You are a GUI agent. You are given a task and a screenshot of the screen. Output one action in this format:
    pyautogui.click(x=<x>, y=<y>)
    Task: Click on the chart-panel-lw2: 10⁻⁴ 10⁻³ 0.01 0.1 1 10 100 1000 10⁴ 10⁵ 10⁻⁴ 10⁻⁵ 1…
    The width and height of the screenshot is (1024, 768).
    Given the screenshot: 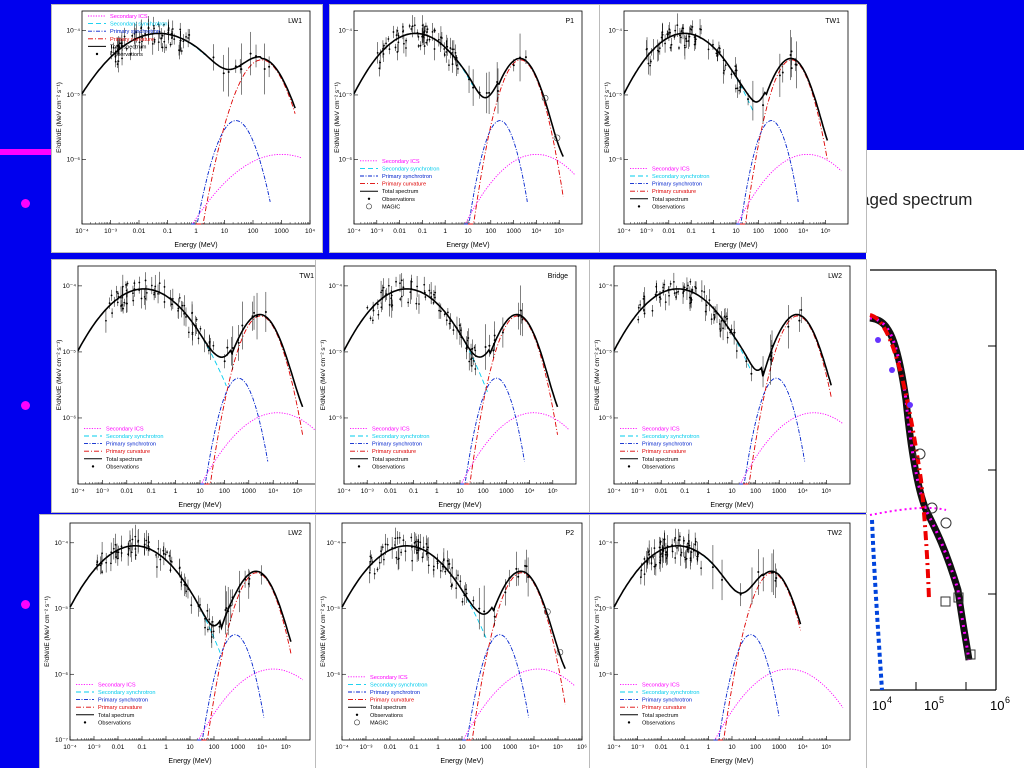 What is the action you would take?
    pyautogui.click(x=728, y=386)
    